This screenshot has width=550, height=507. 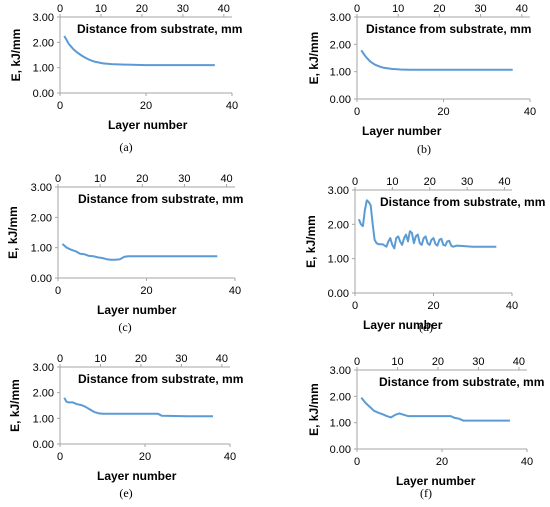 I want to click on panel-caption: (b), so click(x=424, y=149).